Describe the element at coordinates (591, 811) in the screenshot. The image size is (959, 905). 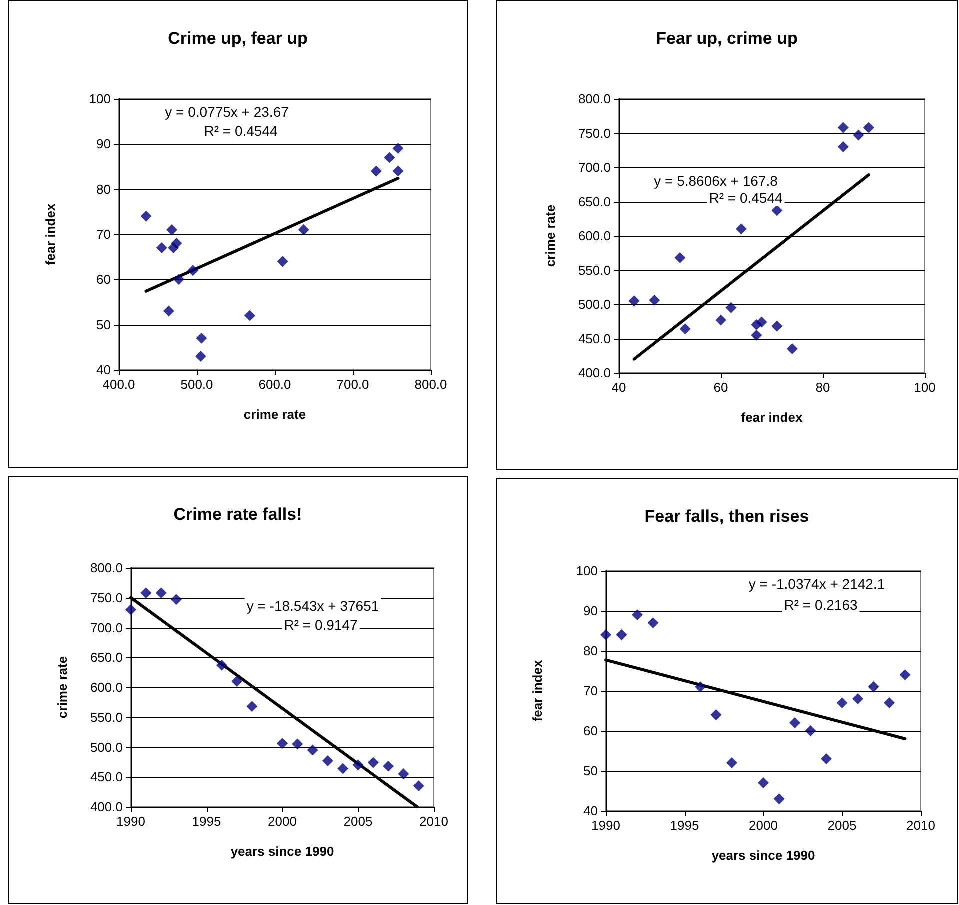
I see `y-tick-label: 40` at that location.